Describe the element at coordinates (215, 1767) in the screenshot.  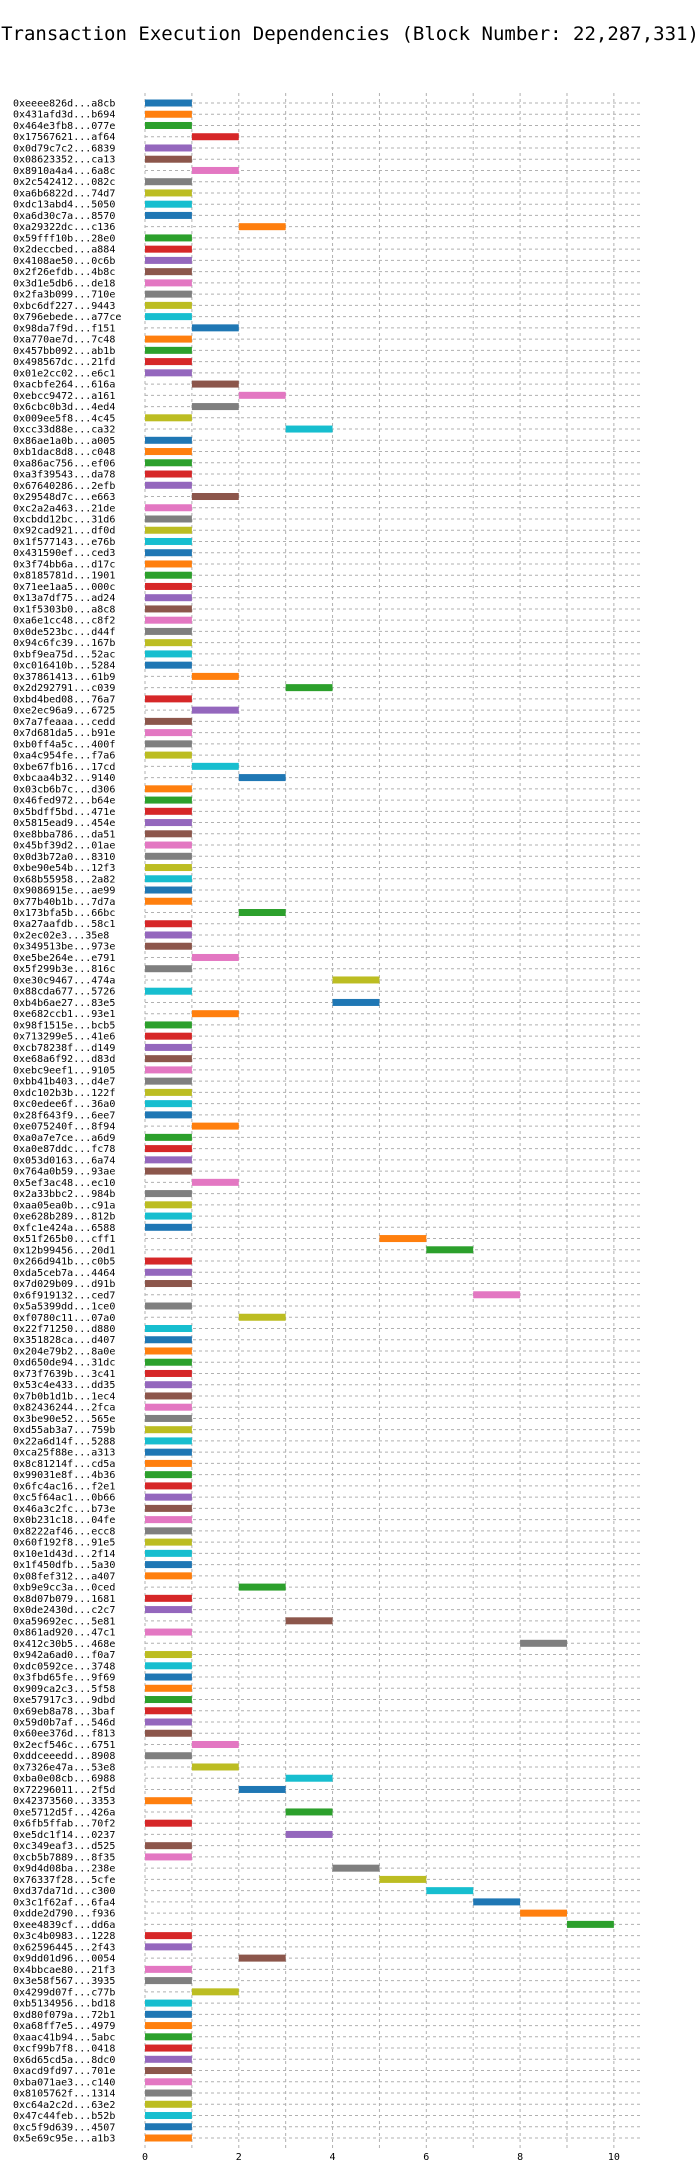
I see `bar-0x7326e47a...53e8` at that location.